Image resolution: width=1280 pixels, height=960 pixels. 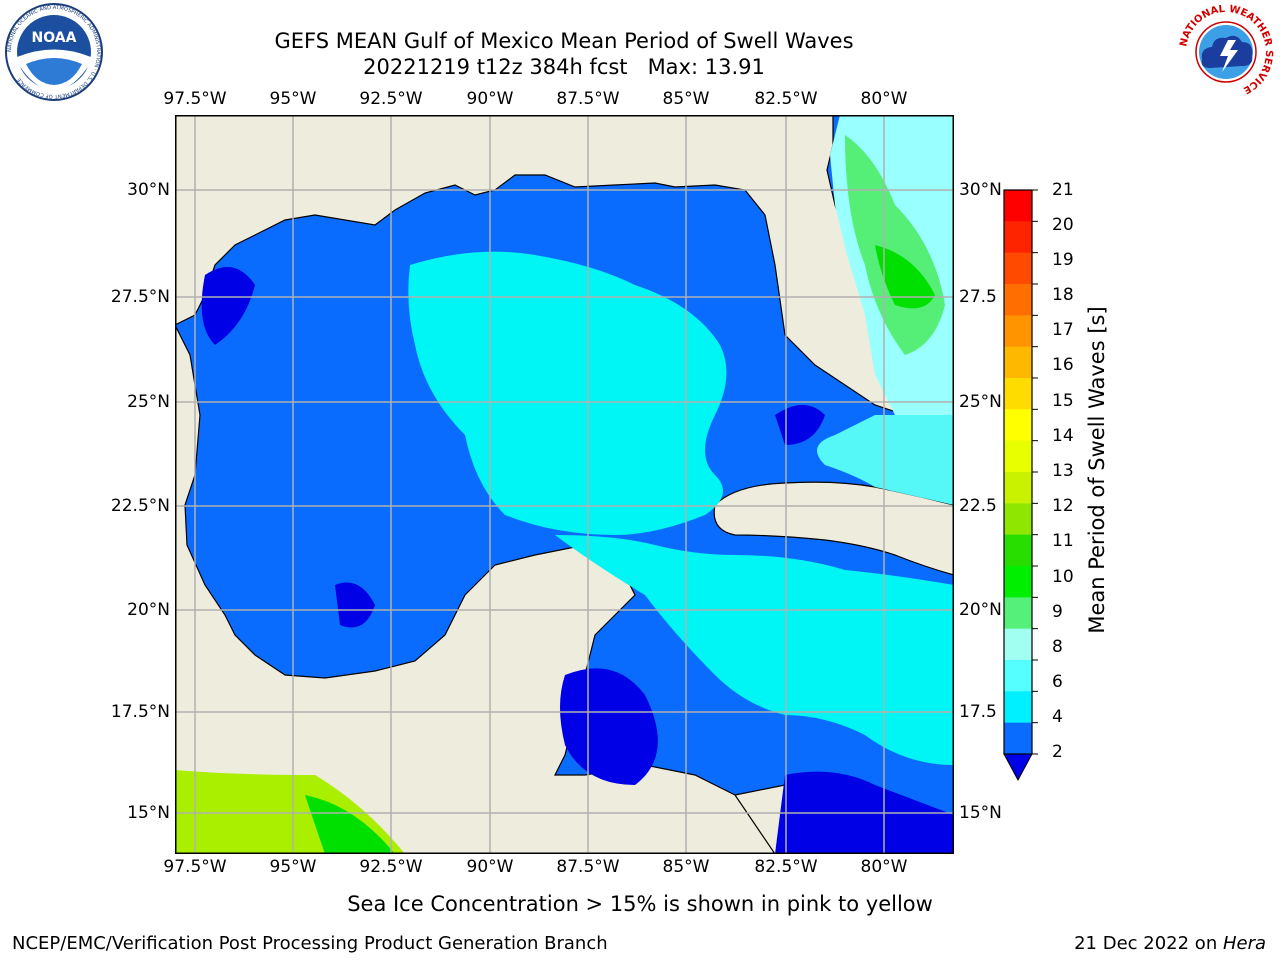 What do you see at coordinates (1063, 471) in the screenshot?
I see `colorbar-tick: 13` at bounding box center [1063, 471].